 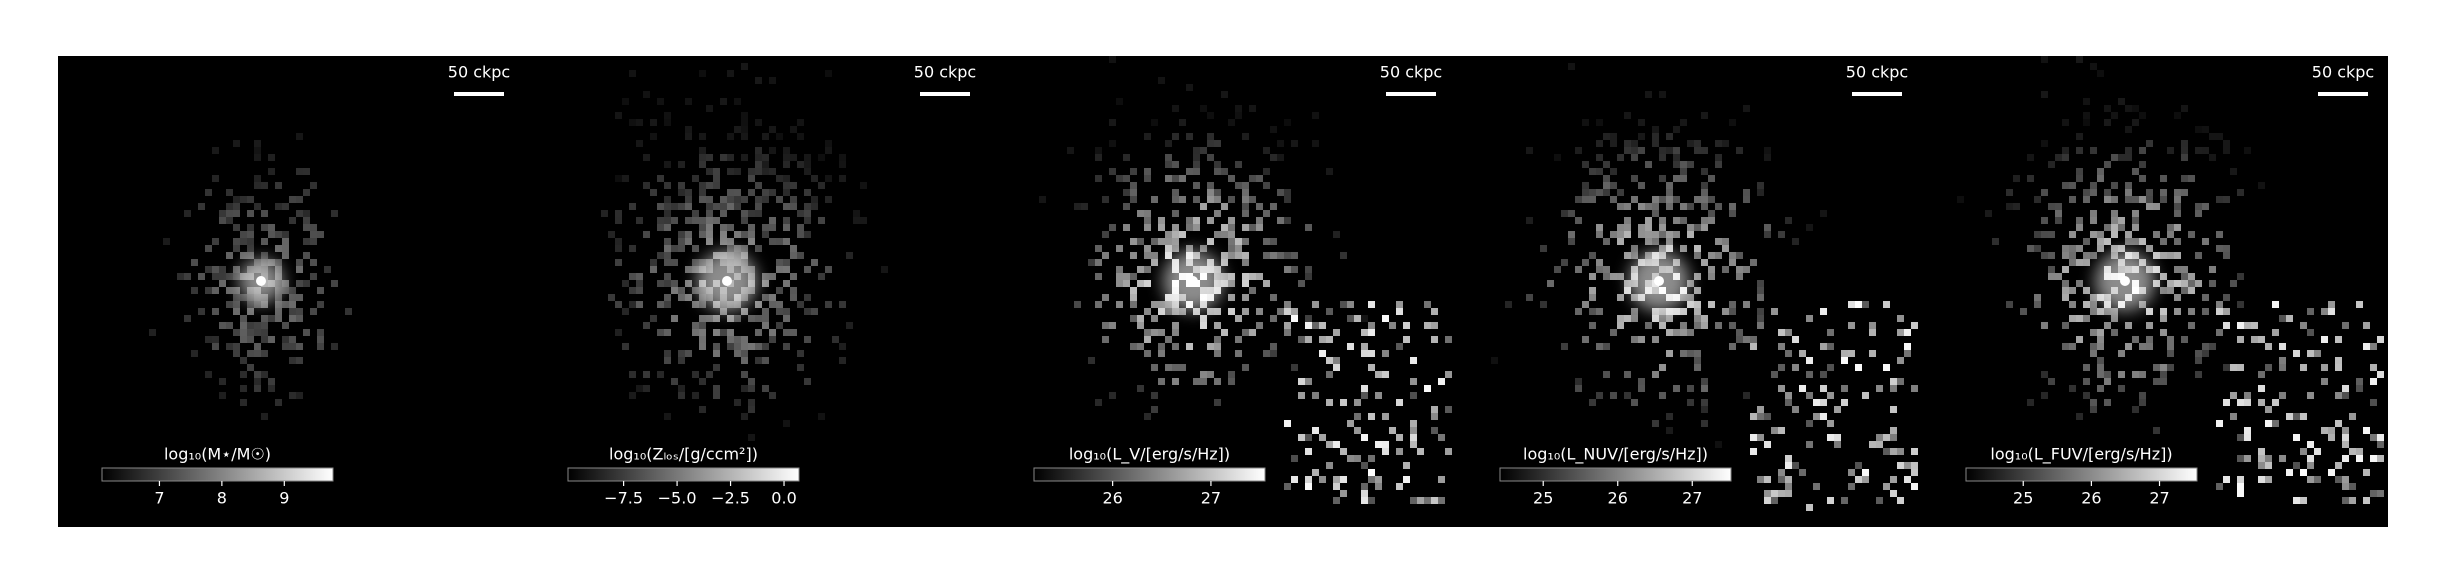 What do you see at coordinates (727, 281) in the screenshot?
I see `core` at bounding box center [727, 281].